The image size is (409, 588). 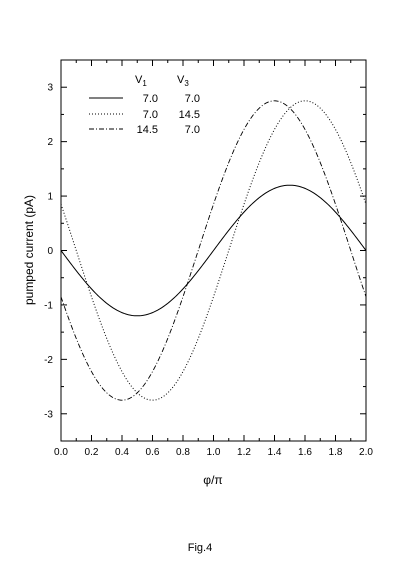 I want to click on legend-v1-value: 14.5, so click(x=147, y=130).